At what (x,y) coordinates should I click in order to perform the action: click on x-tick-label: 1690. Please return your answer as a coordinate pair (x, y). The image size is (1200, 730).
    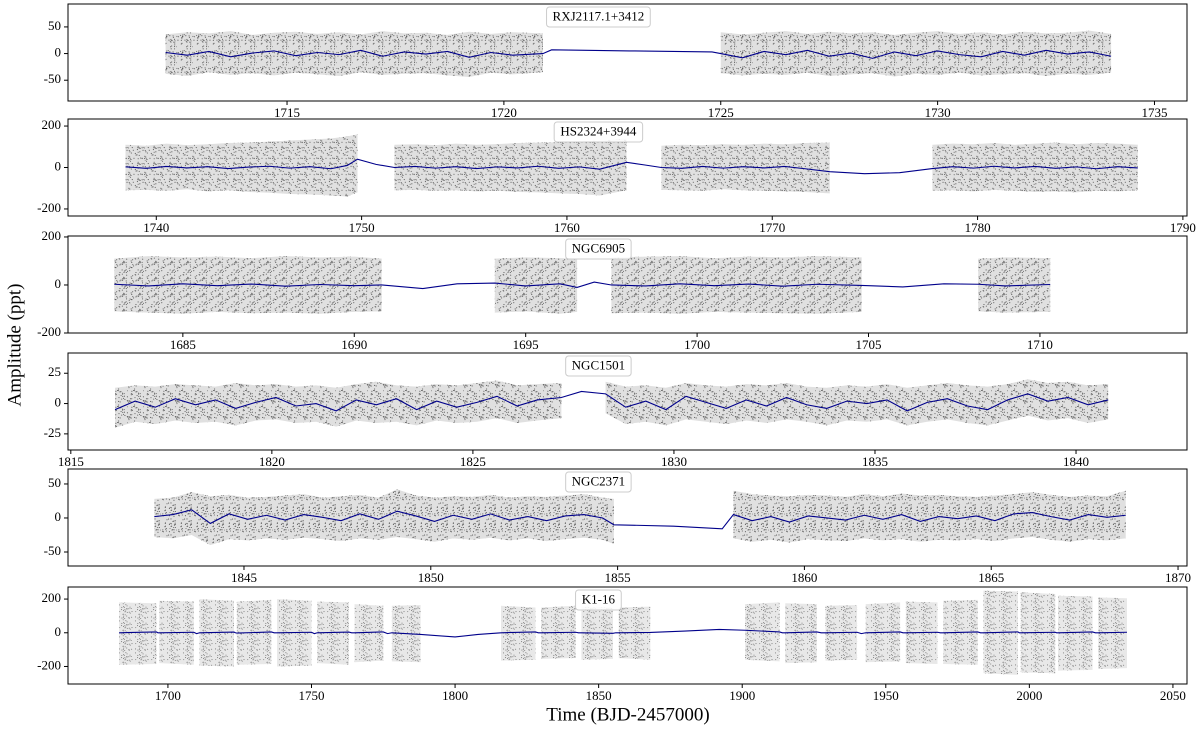
    Looking at the image, I should click on (354, 344).